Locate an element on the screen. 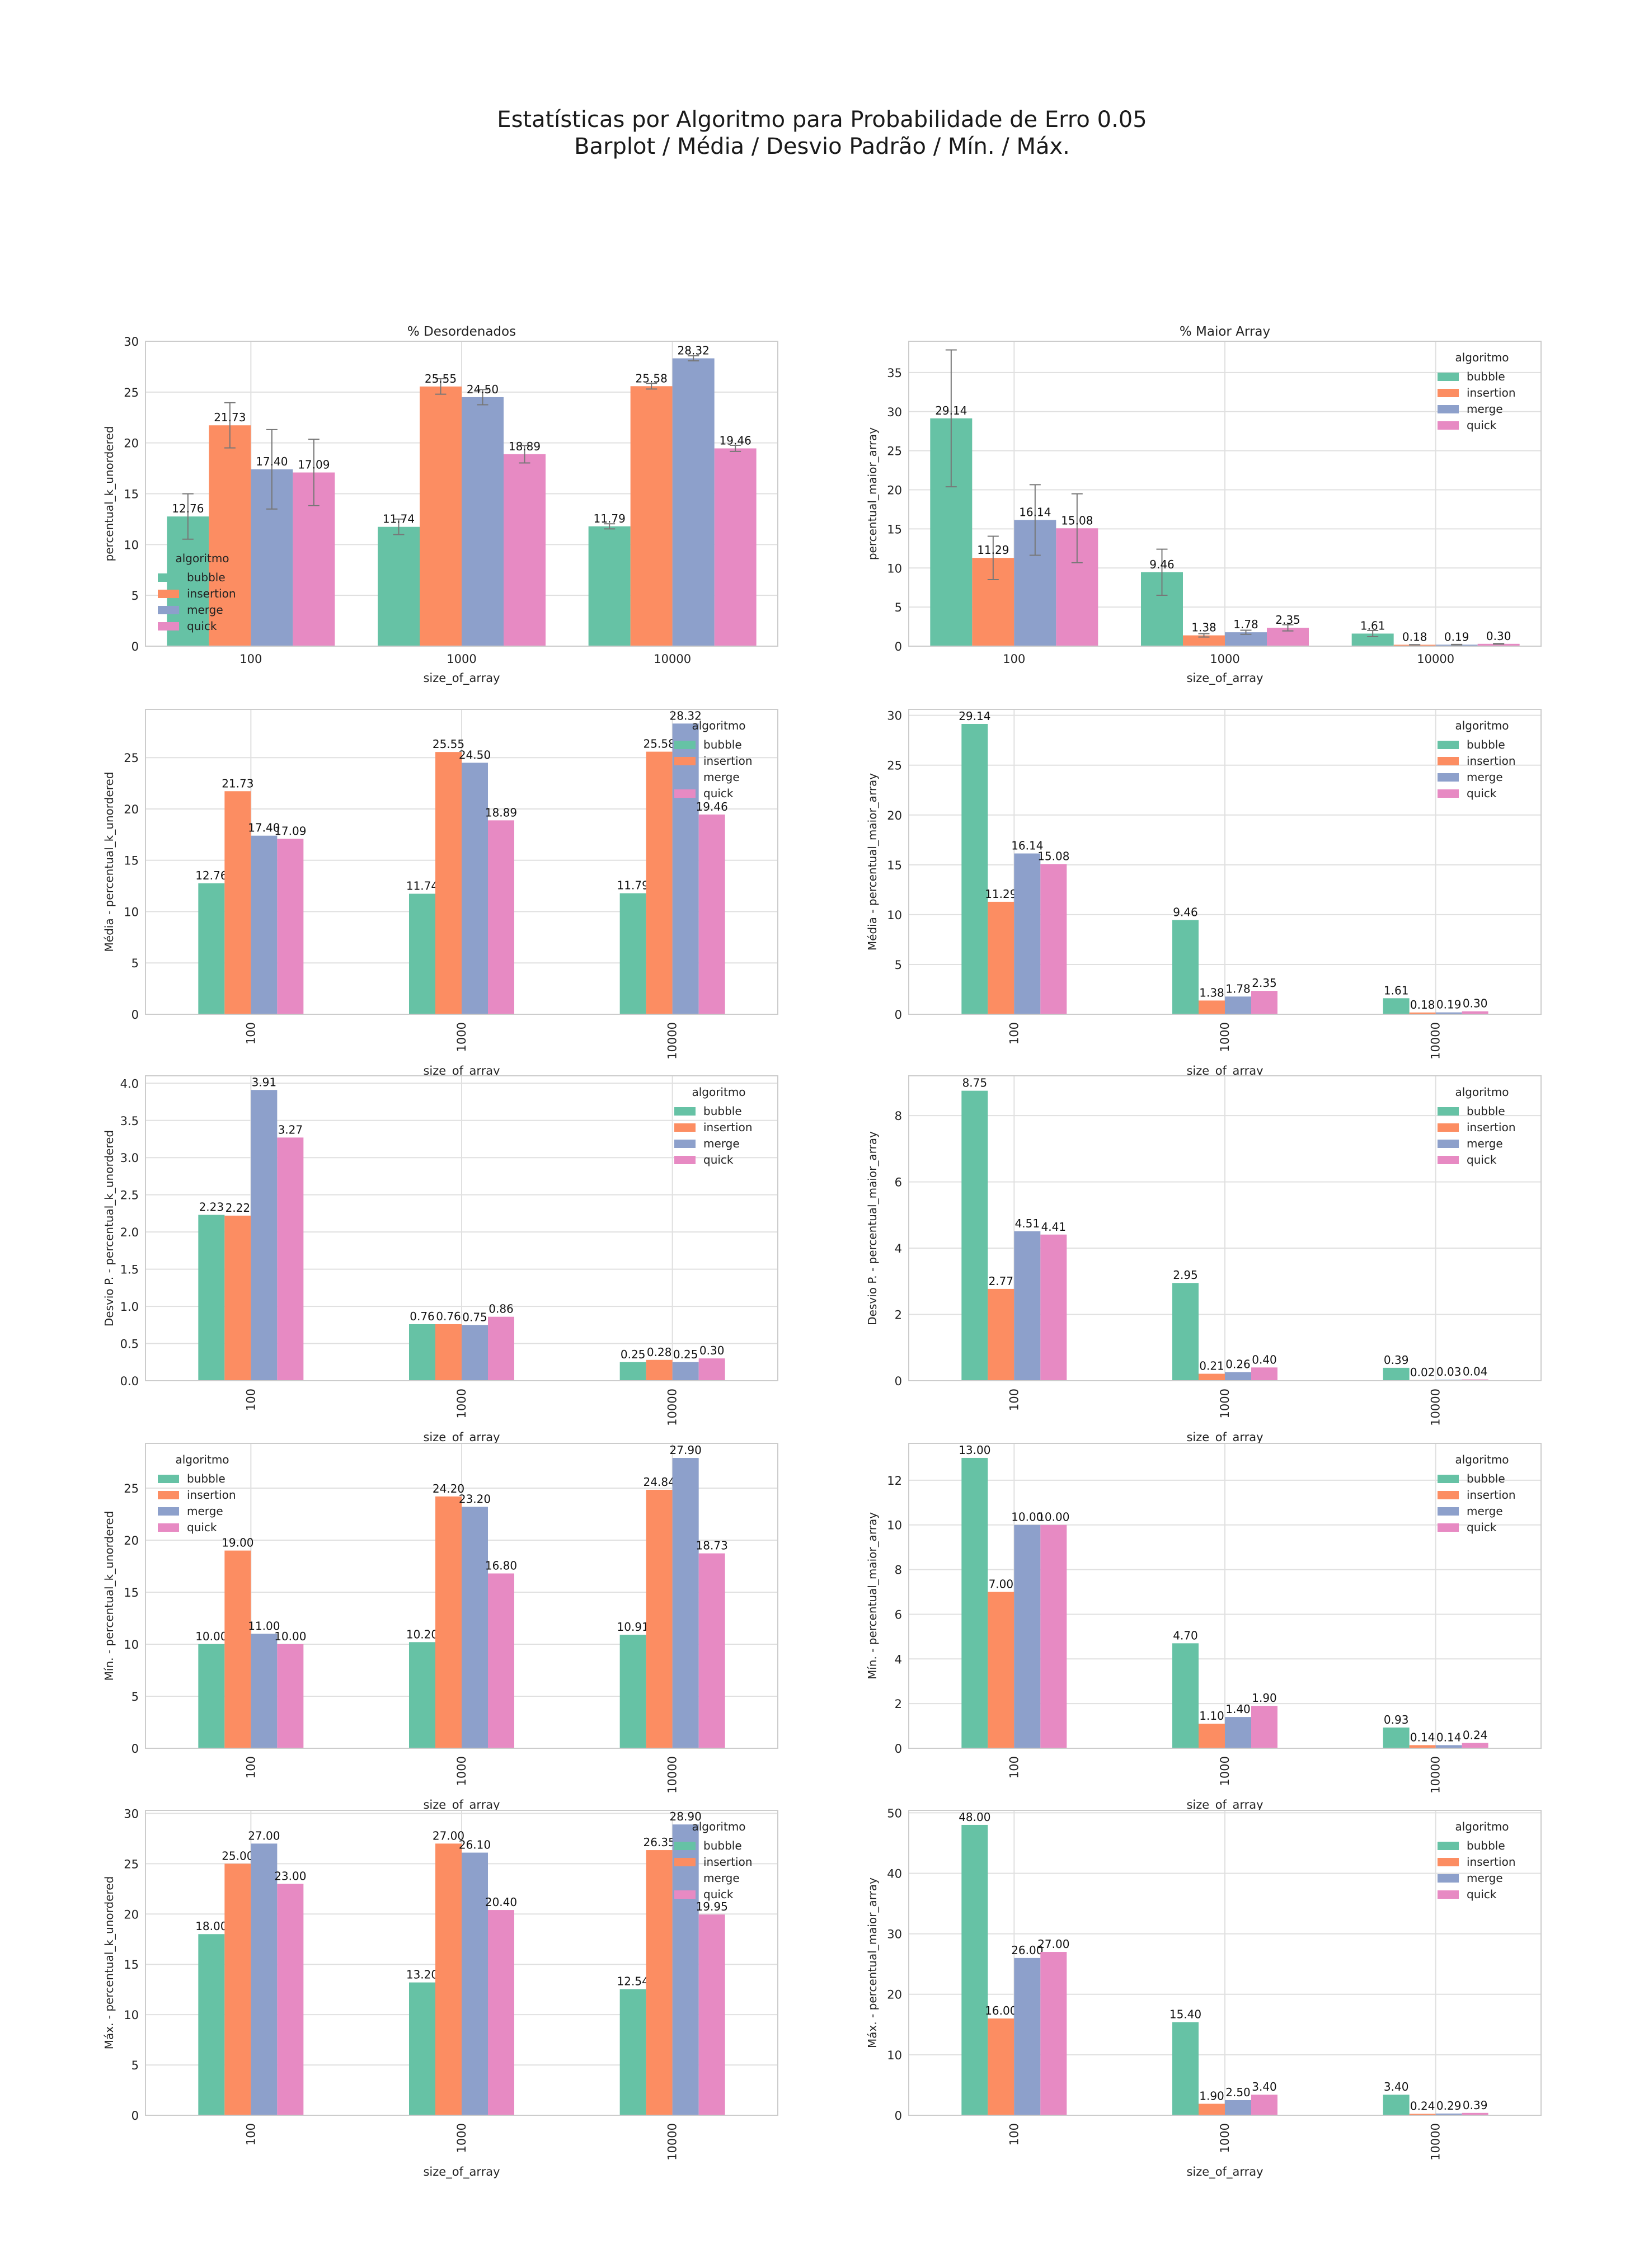  data-label: 3.40 is located at coordinates (1265, 2086).